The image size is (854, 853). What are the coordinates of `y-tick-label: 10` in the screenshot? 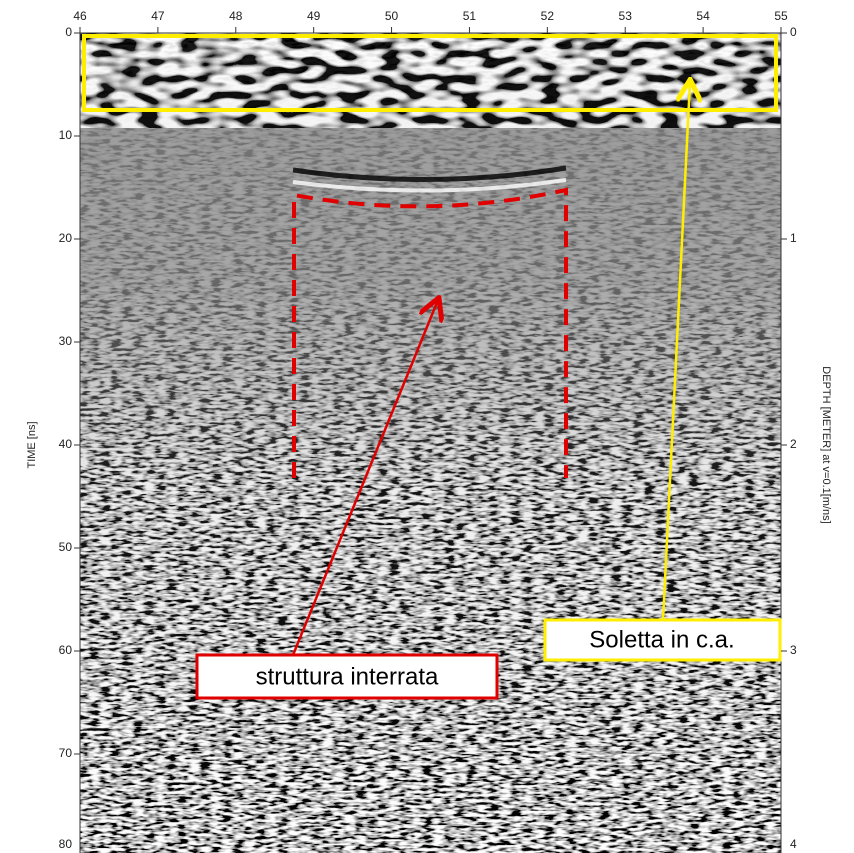 It's located at (66, 135).